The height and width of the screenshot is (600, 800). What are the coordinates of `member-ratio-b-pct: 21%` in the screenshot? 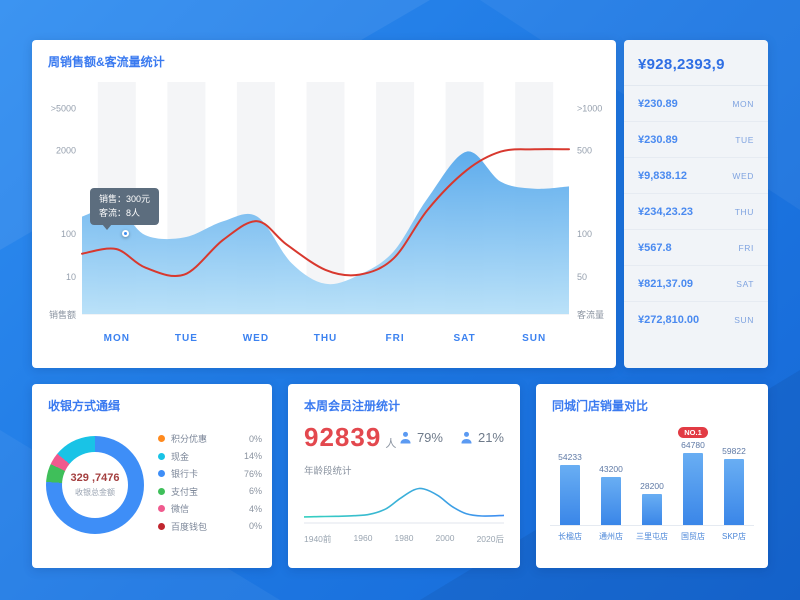 It's located at (490, 437).